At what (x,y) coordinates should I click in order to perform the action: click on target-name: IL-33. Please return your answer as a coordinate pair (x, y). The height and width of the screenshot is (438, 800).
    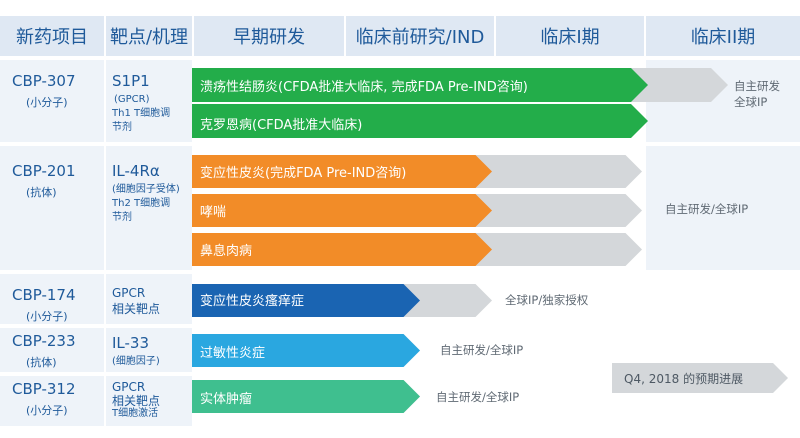
    Looking at the image, I should click on (131, 343).